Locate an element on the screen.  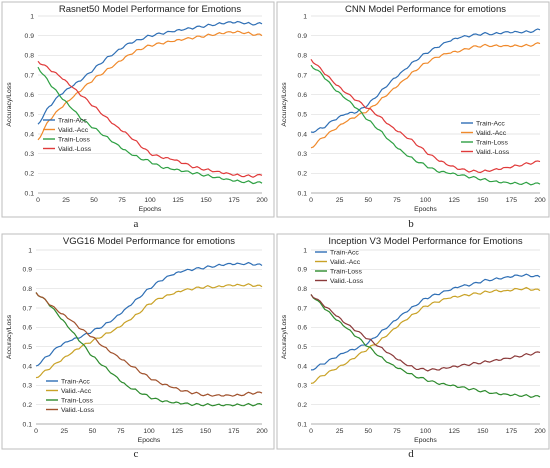
chart-title: CNN Model Performance for emotions is located at coordinates (425, 9).